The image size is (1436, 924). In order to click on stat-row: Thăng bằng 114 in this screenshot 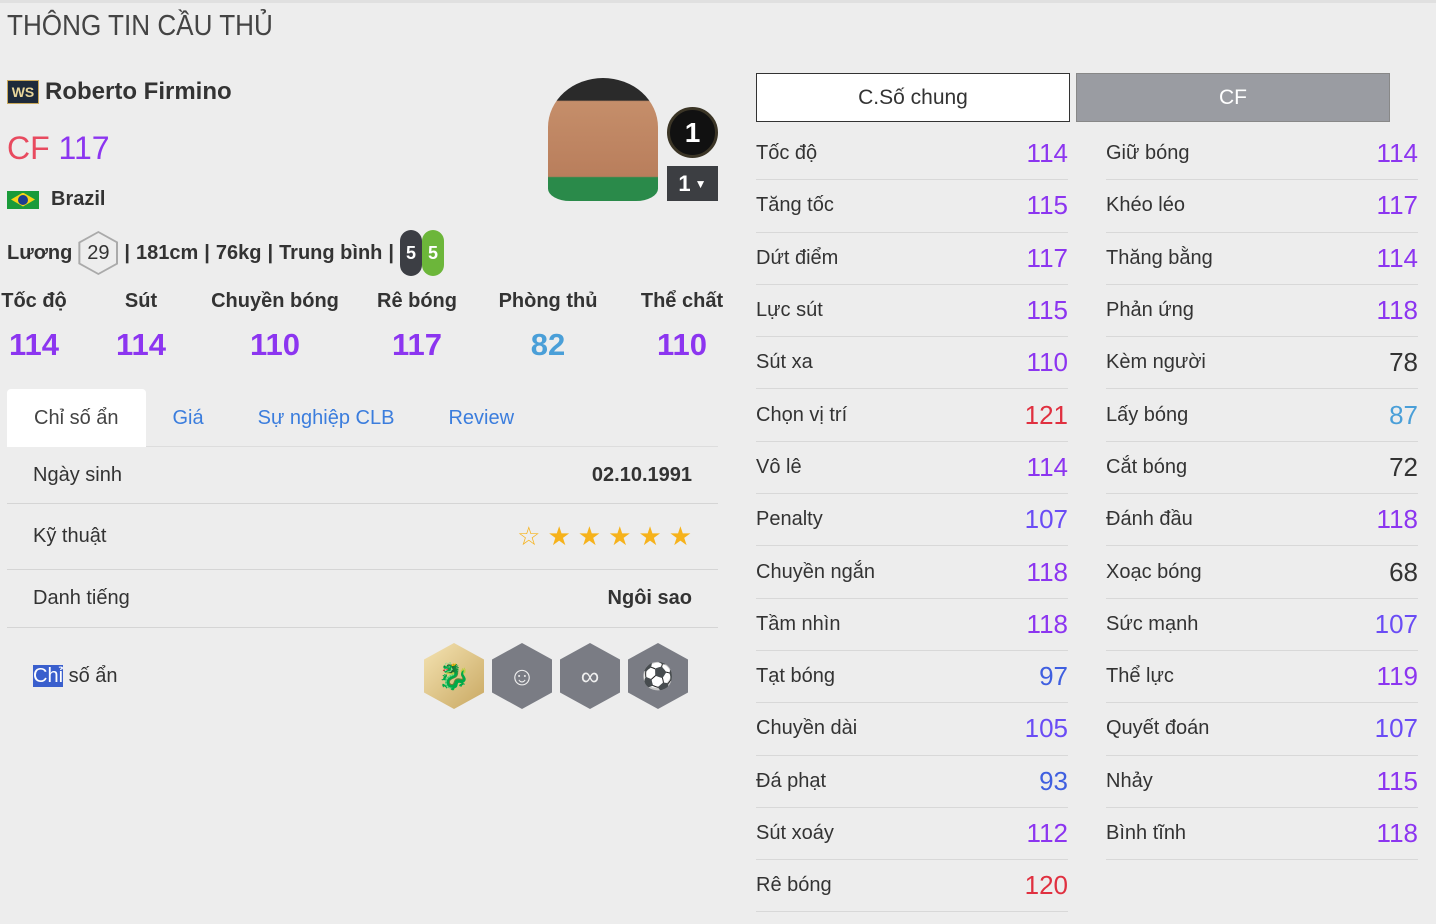, I will do `click(1262, 259)`.